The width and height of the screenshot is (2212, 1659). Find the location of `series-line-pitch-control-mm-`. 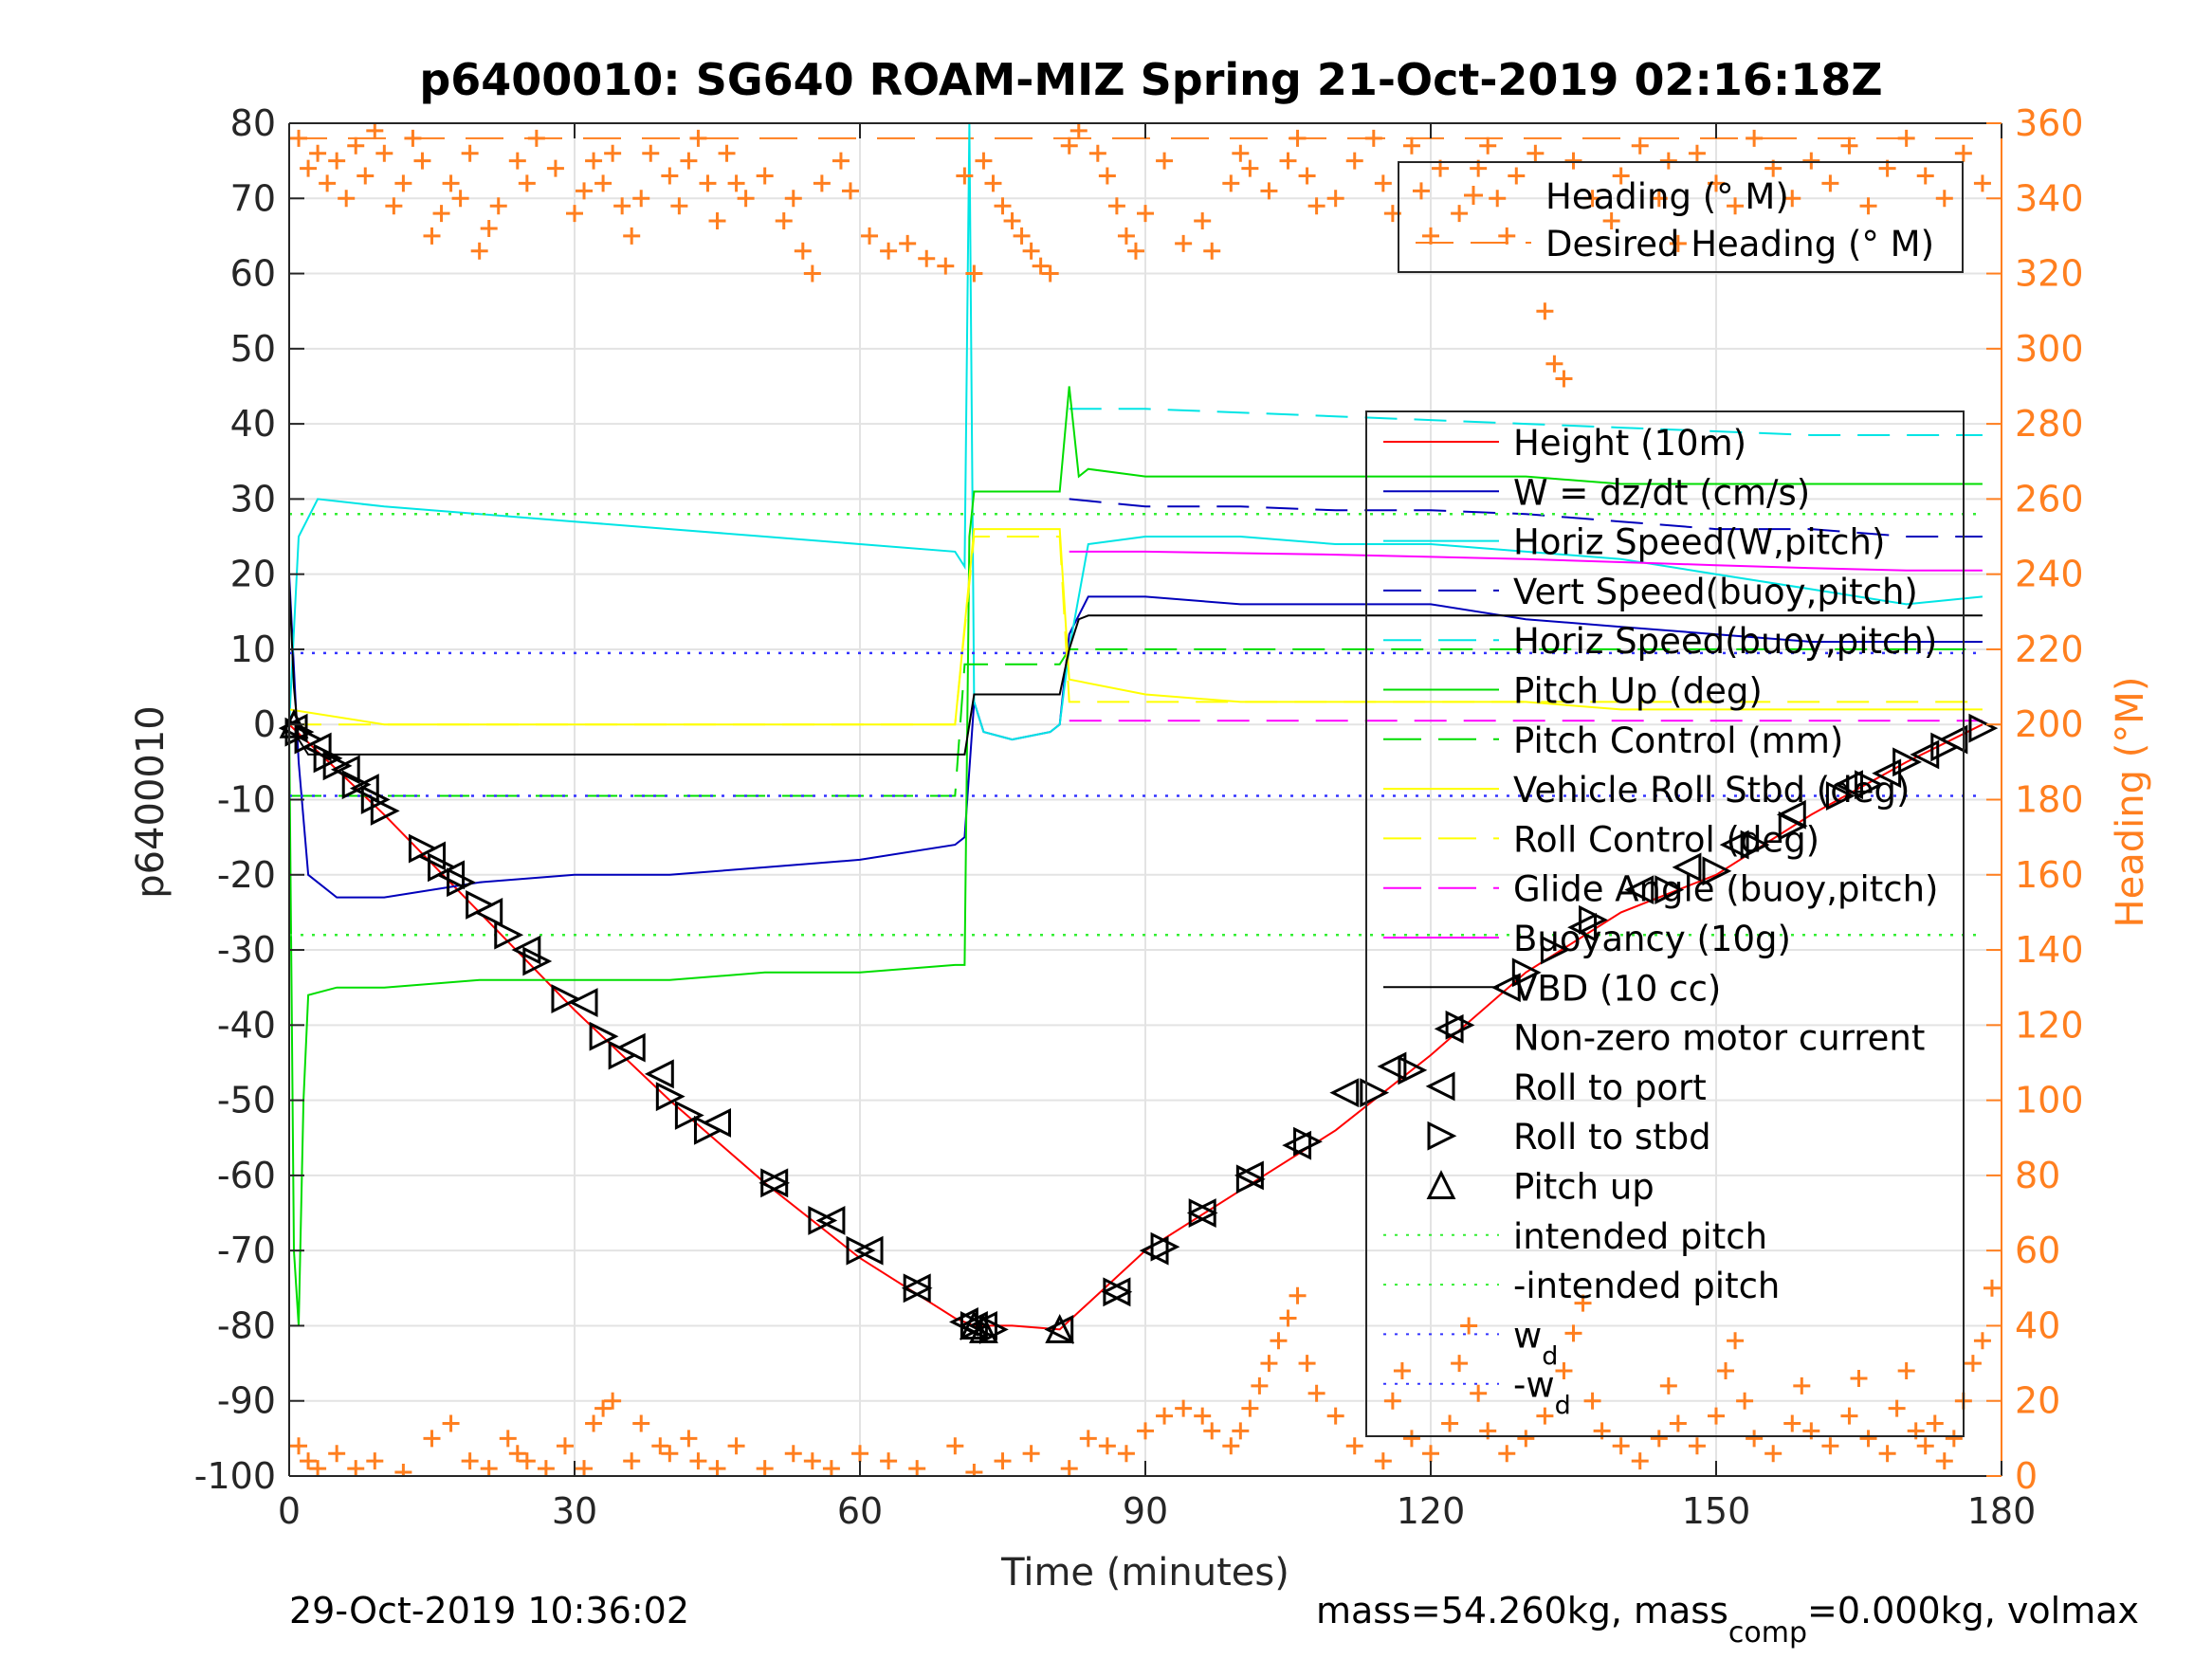

series-line-pitch-control-mm- is located at coordinates (1136, 722).